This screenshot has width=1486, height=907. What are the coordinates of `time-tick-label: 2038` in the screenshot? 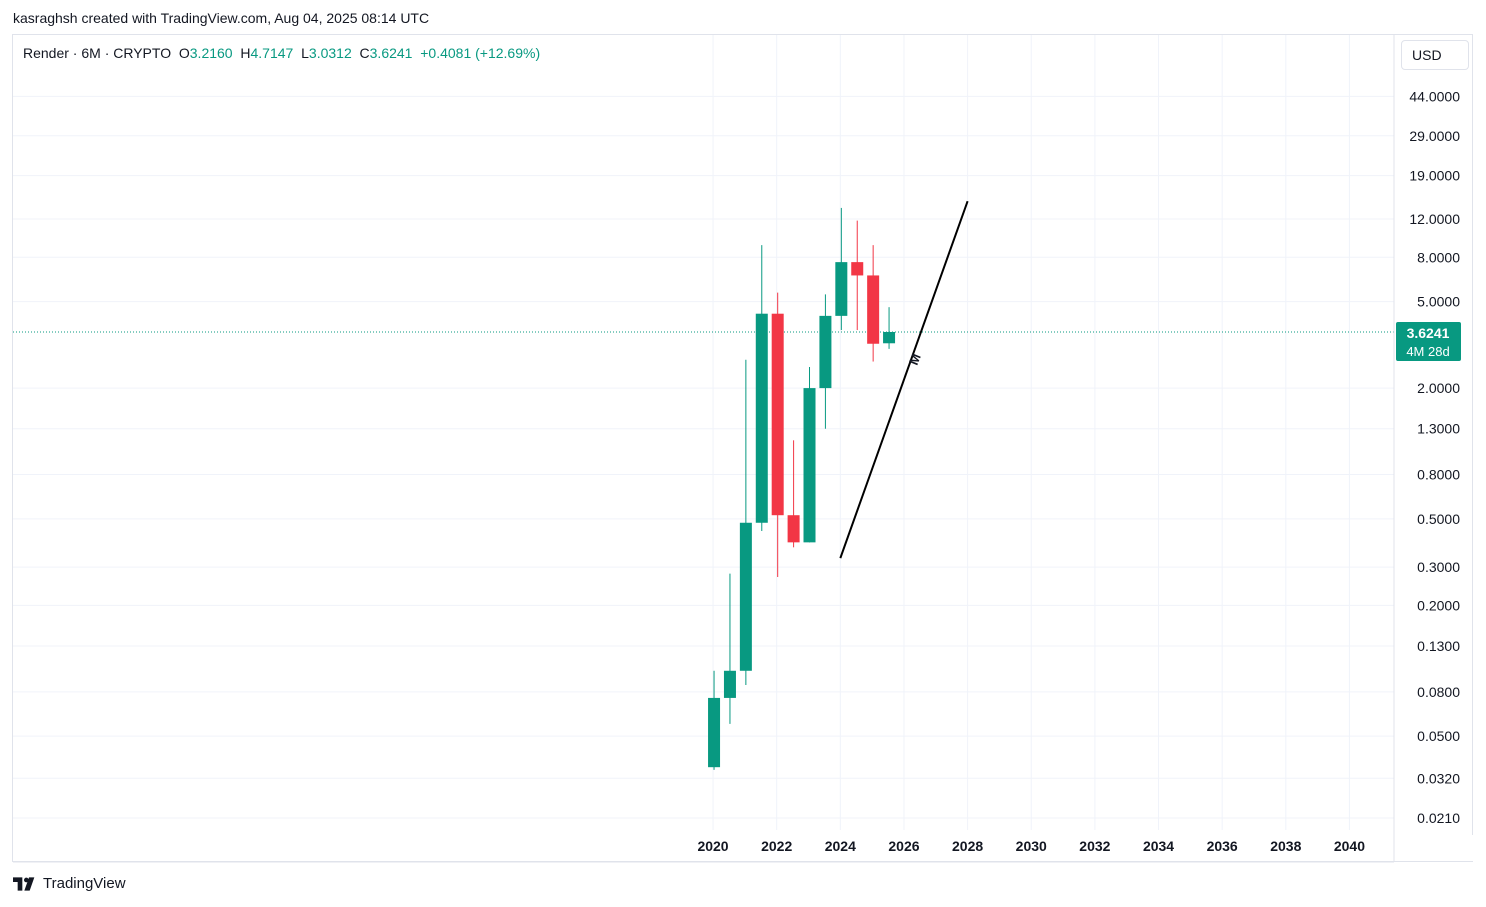 It's located at (1285, 846).